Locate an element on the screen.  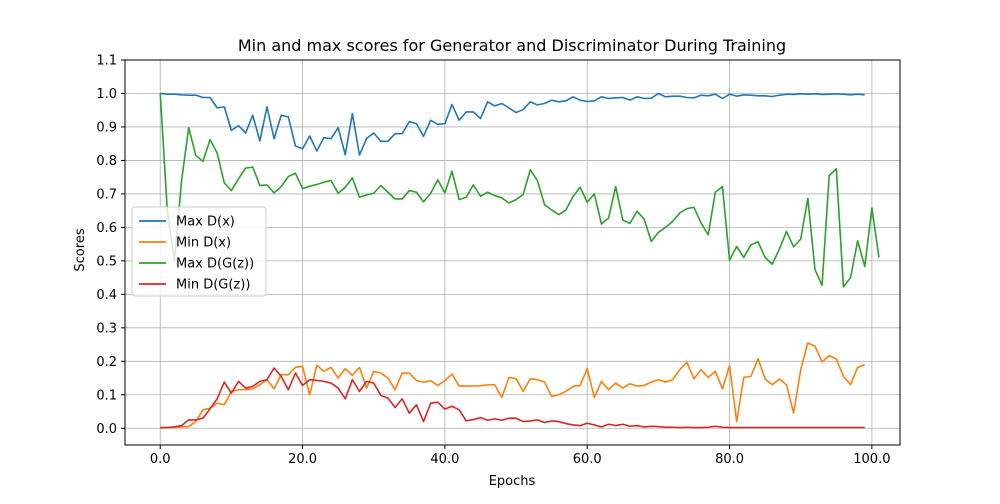
y-tick-label: 0.1 is located at coordinates (106, 395).